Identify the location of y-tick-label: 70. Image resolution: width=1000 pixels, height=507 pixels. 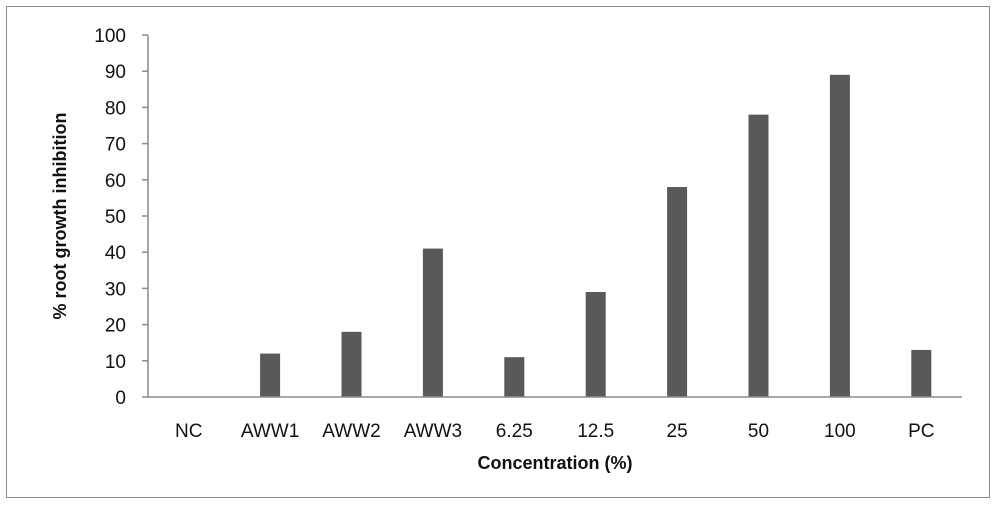
(115, 145).